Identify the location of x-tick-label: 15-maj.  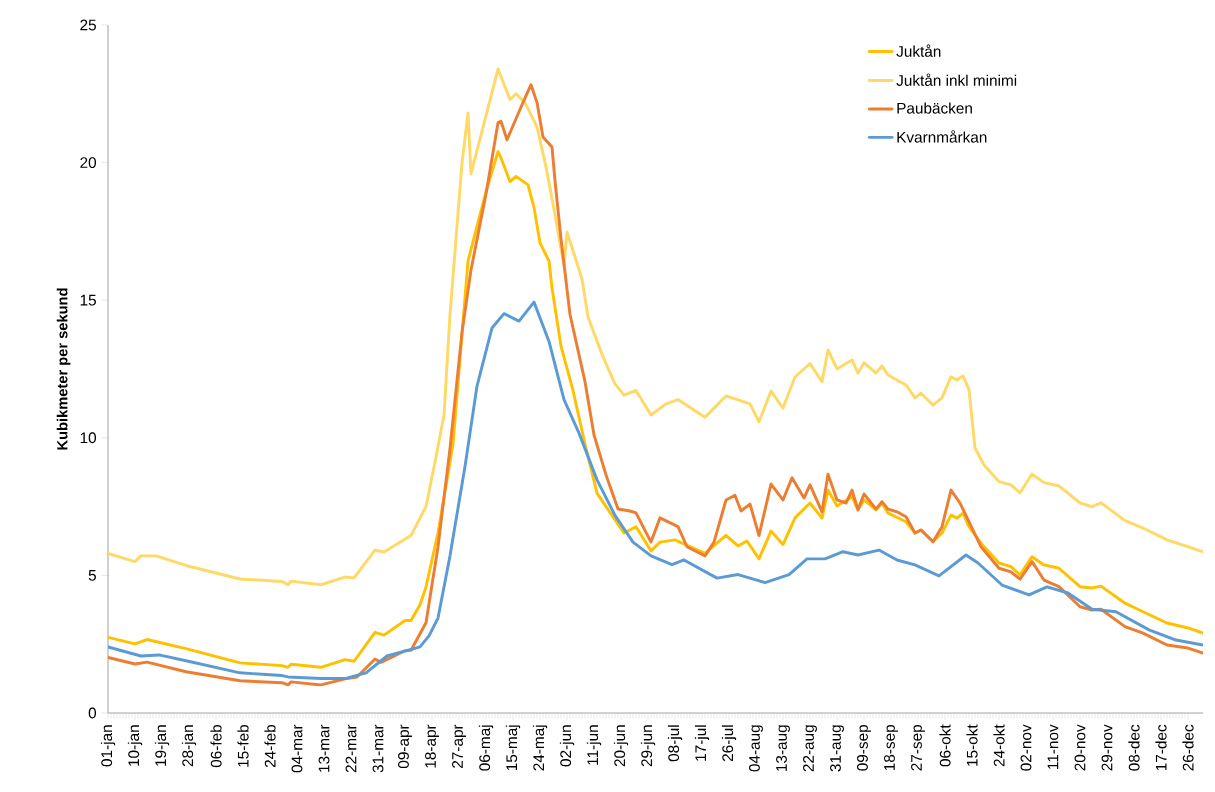
(513, 748).